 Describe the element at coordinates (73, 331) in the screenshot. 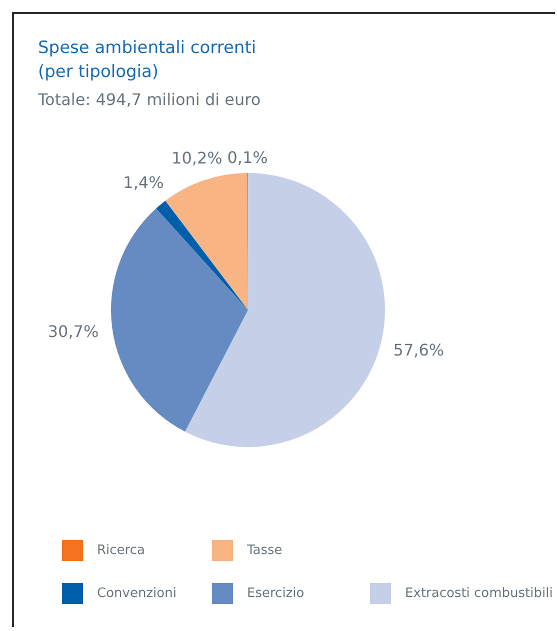

I see `data-label: 30,7%` at that location.